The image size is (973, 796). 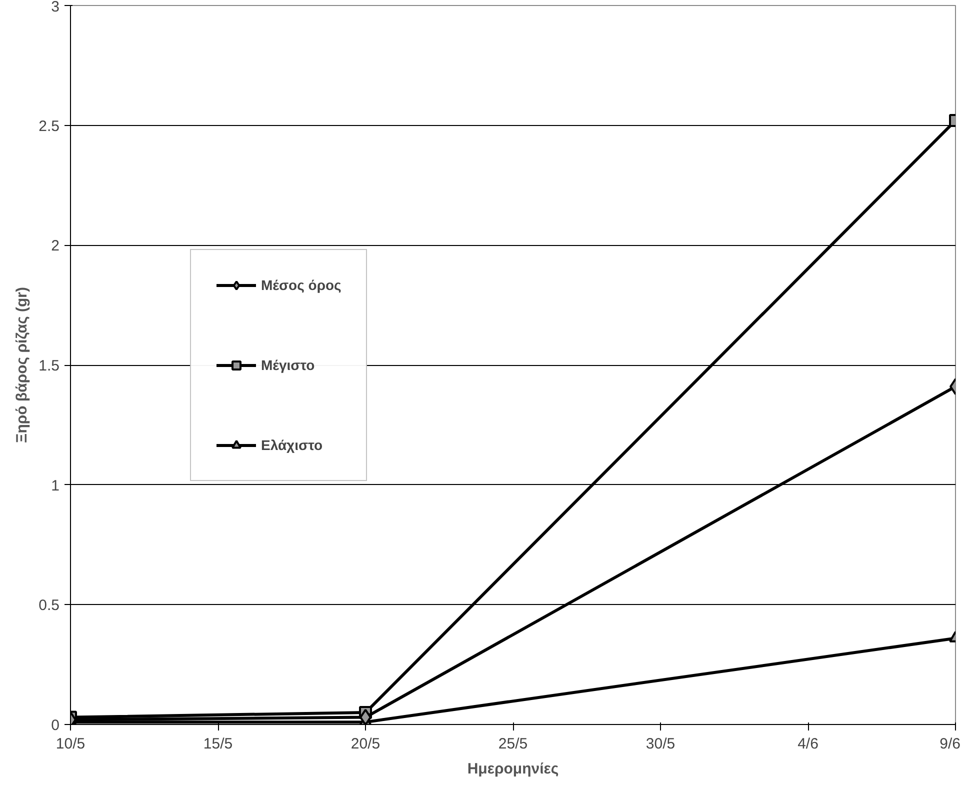 I want to click on y-tick-label: 0, so click(x=55, y=725).